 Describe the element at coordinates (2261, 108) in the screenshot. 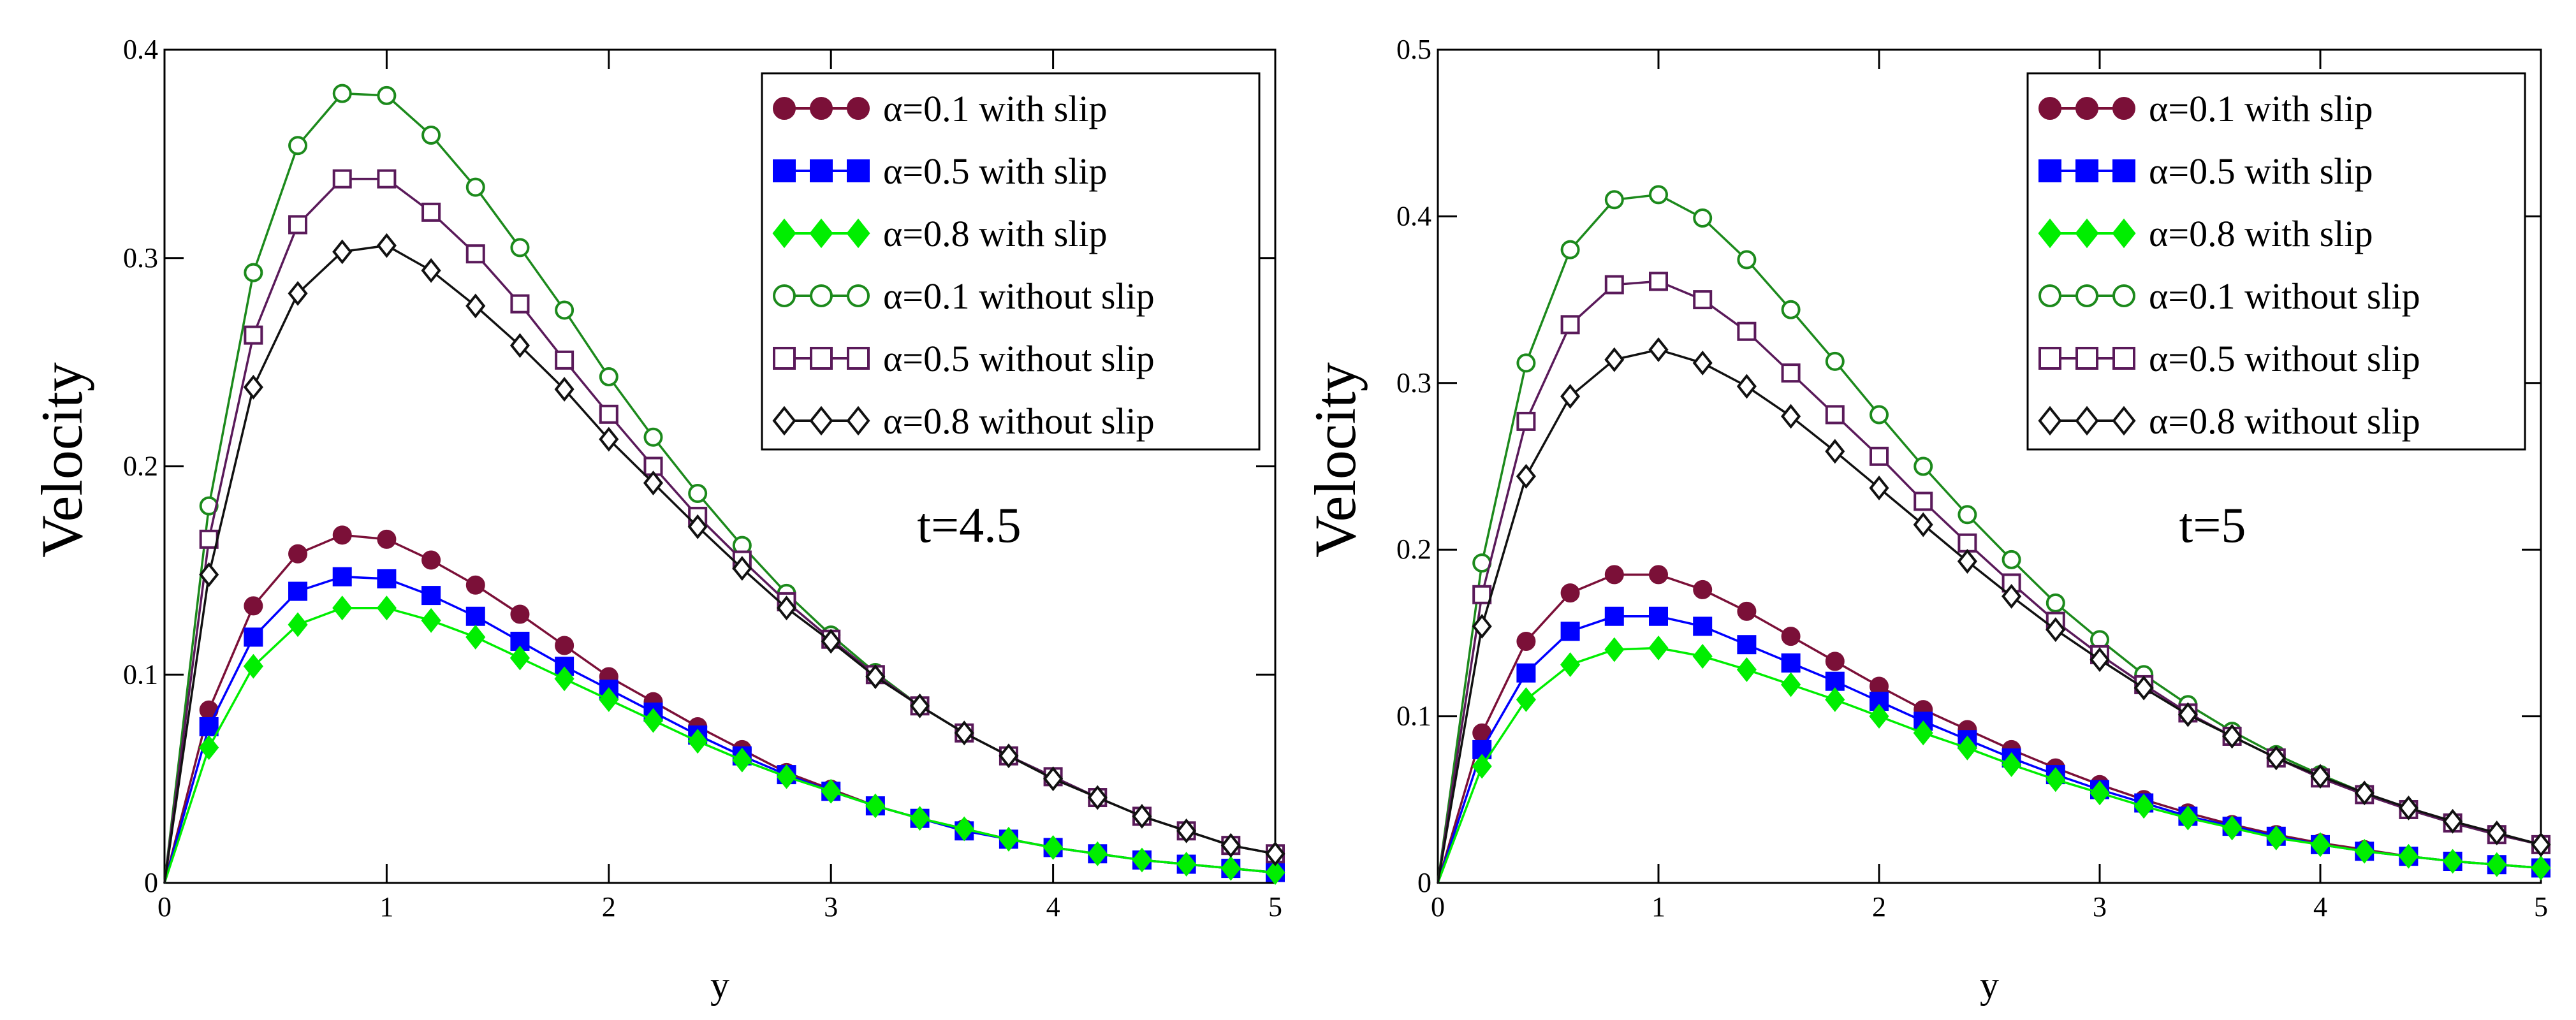

I see `legend-label: α=0.1 with slip` at that location.